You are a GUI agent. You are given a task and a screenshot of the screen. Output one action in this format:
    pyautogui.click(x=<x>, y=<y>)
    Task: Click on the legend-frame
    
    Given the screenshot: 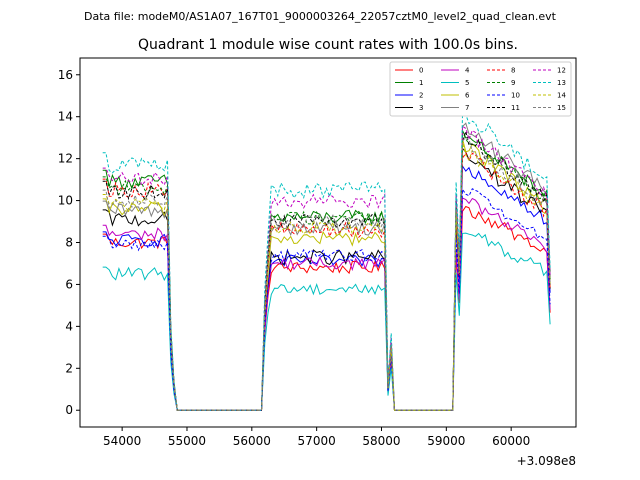 What is the action you would take?
    pyautogui.click(x=480, y=89)
    